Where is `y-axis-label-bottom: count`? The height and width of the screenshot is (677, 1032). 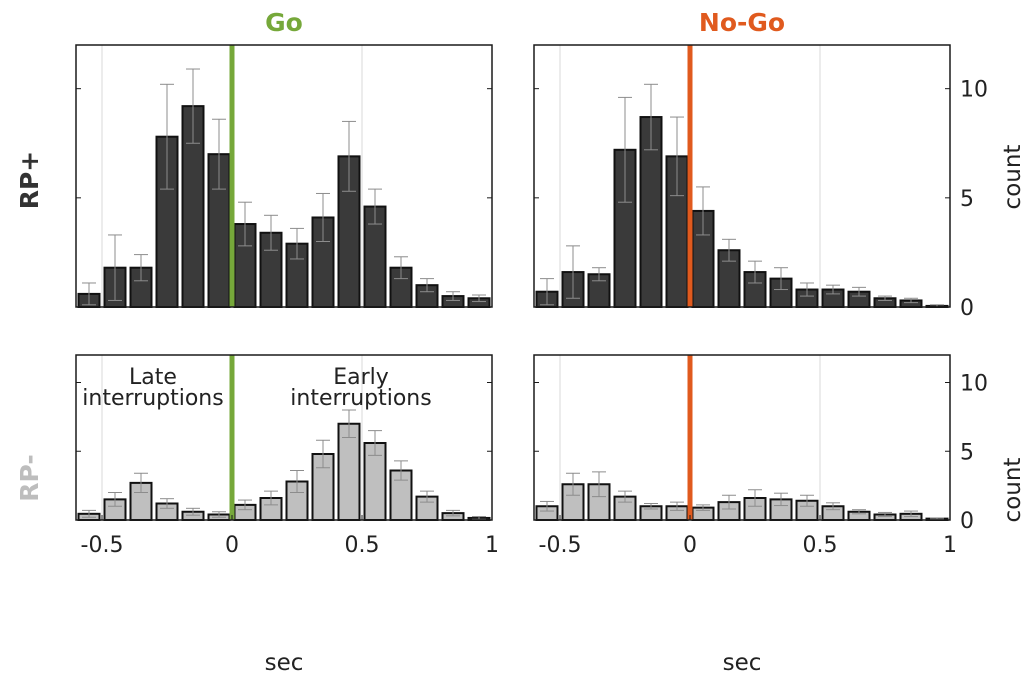 y-axis-label-bottom: count is located at coordinates (1013, 490).